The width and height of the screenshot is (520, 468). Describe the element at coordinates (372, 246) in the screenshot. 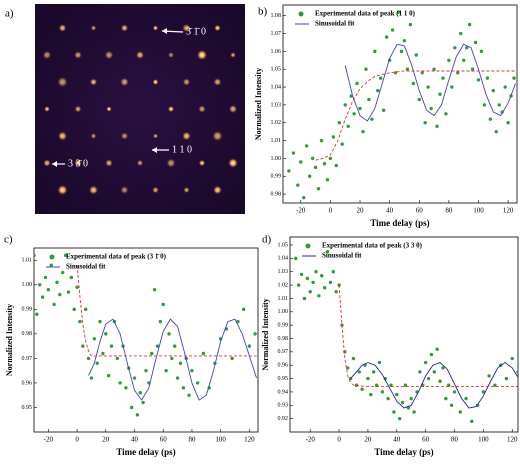

I see `legend-label: Experimental data of peak (3 3 0)` at that location.